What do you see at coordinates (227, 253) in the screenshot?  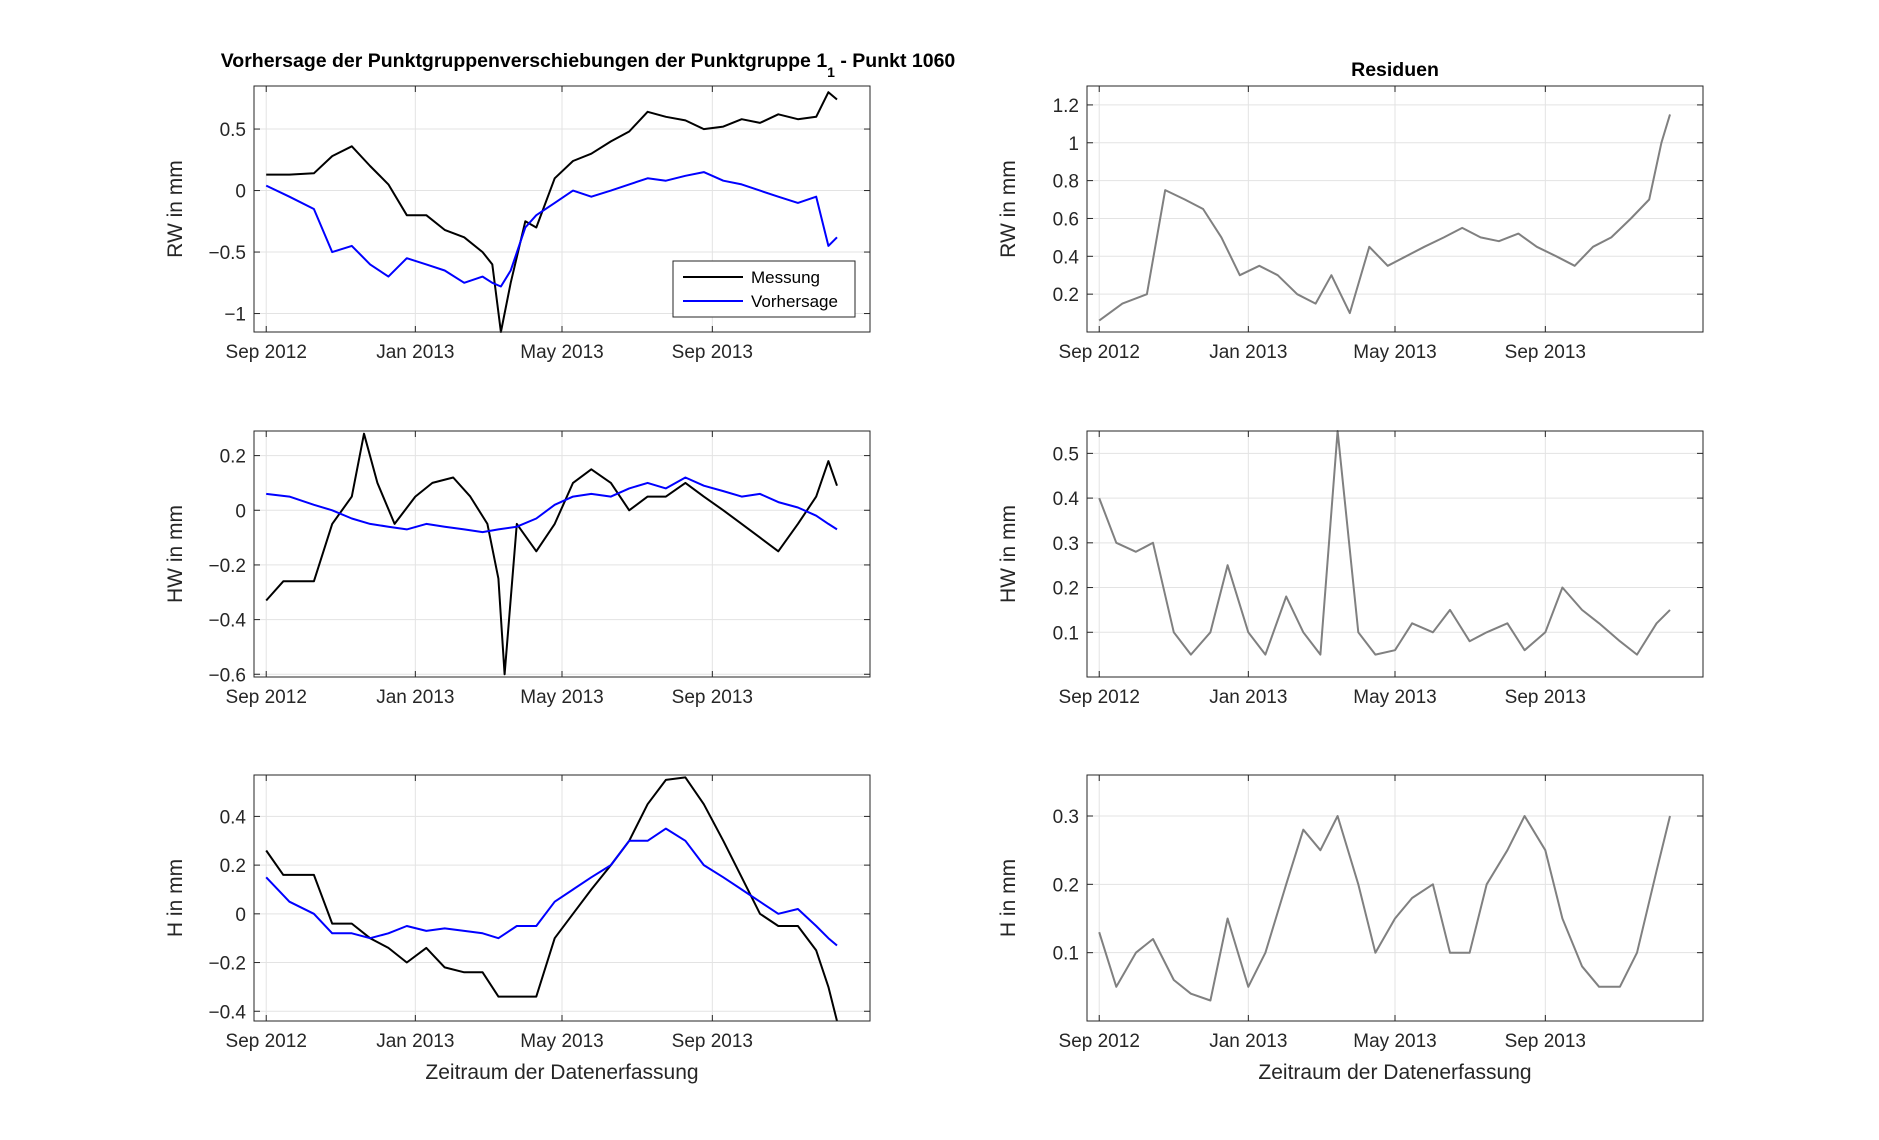 I see `y-tick-label: −0.5` at bounding box center [227, 253].